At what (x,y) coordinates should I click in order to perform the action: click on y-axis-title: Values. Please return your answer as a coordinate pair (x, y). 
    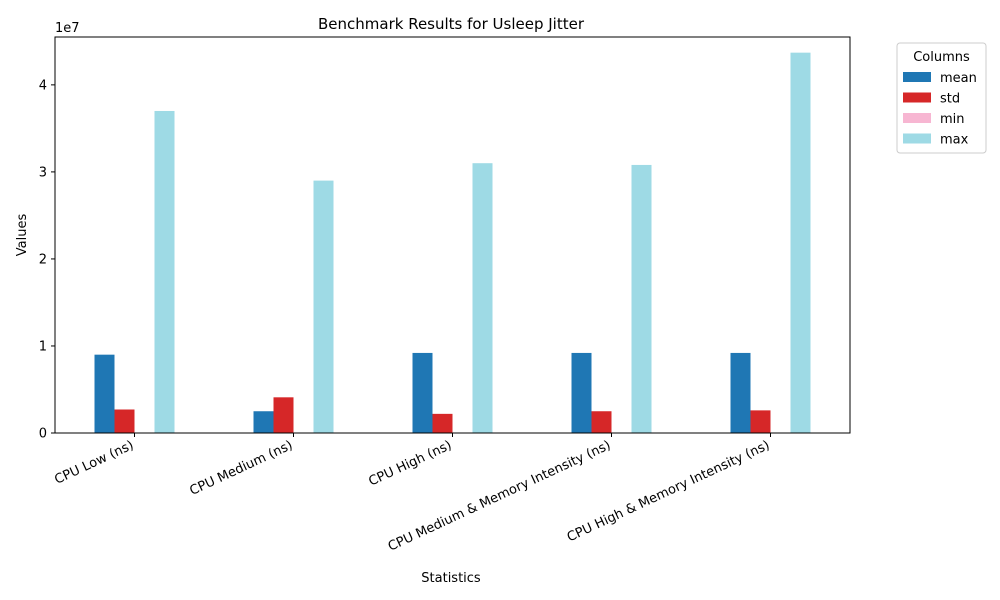
    Looking at the image, I should click on (22, 235).